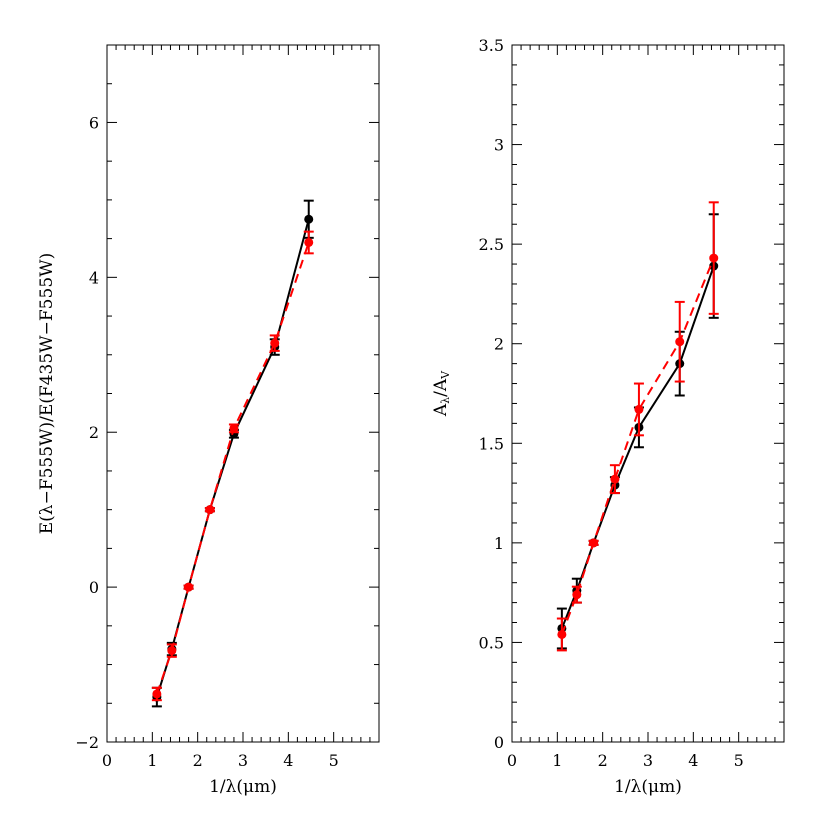  What do you see at coordinates (94, 277) in the screenshot?
I see `y-tick-label: 4` at bounding box center [94, 277].